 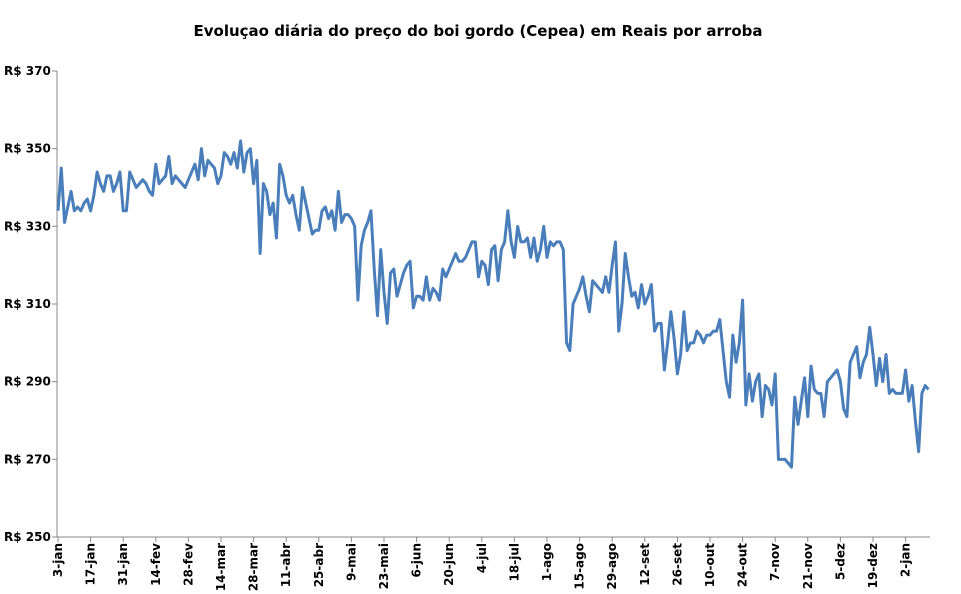 I want to click on x-tick-label: 23-mai, so click(x=384, y=566).